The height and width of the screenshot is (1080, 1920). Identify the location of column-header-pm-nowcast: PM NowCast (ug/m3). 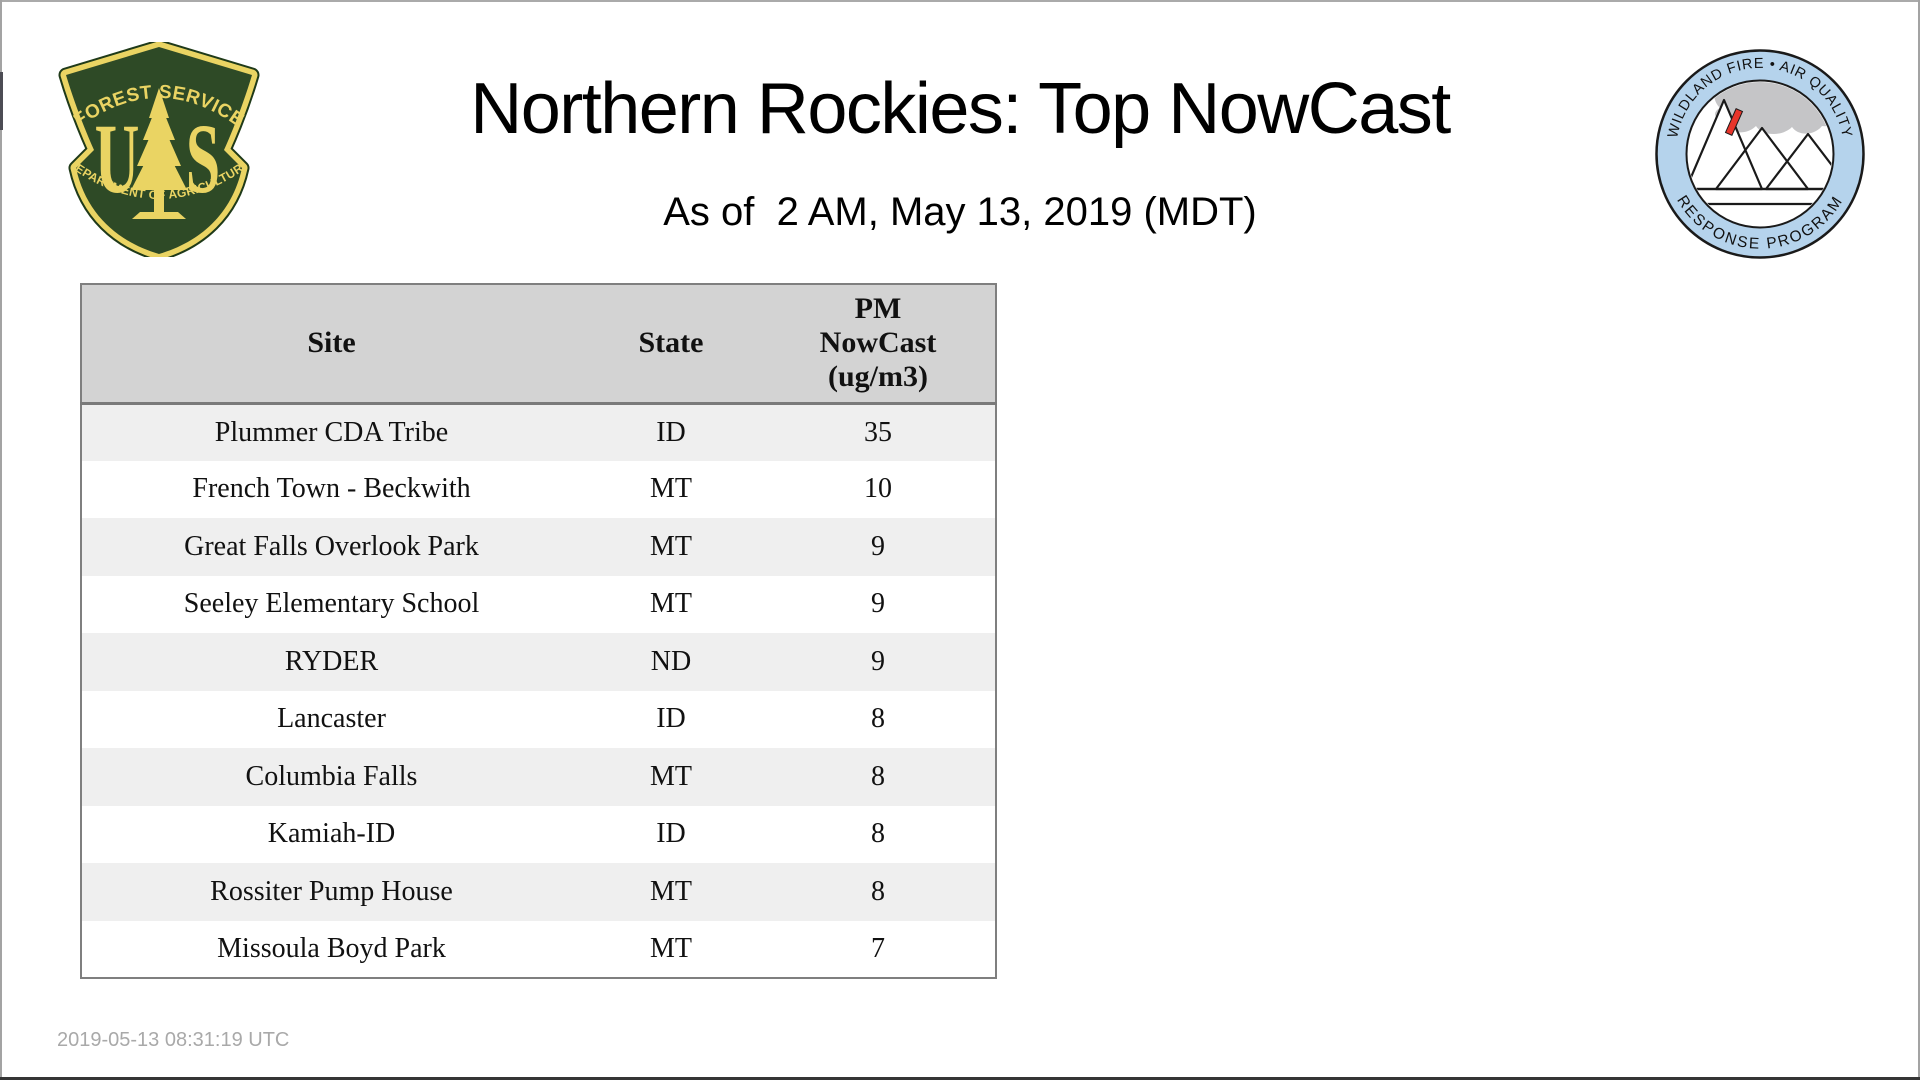
(878, 343).